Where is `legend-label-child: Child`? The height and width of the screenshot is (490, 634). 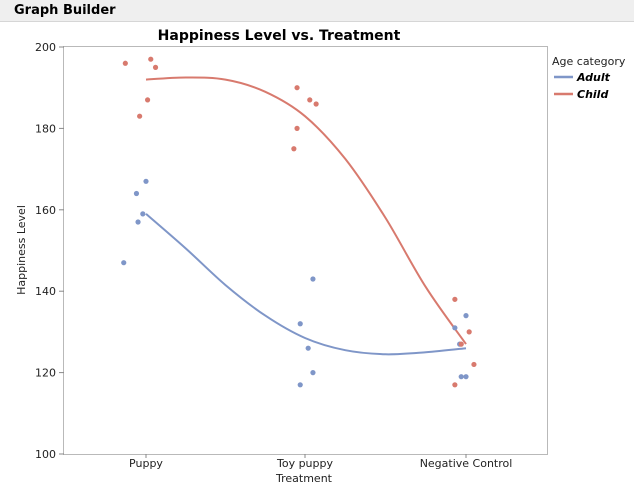 legend-label-child: Child is located at coordinates (592, 94).